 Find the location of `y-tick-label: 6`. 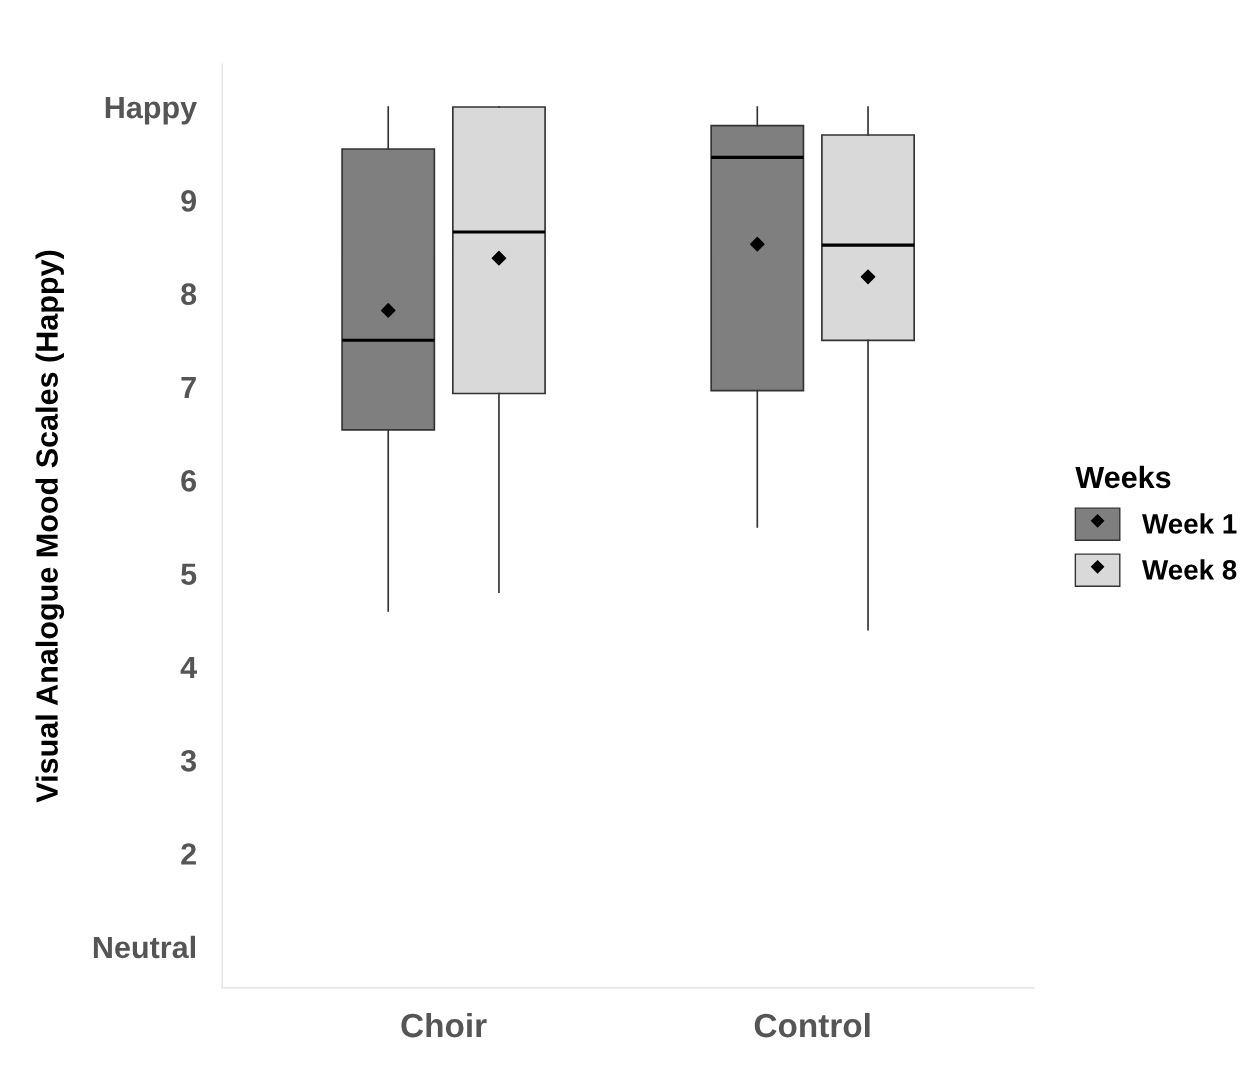

y-tick-label: 6 is located at coordinates (189, 481).